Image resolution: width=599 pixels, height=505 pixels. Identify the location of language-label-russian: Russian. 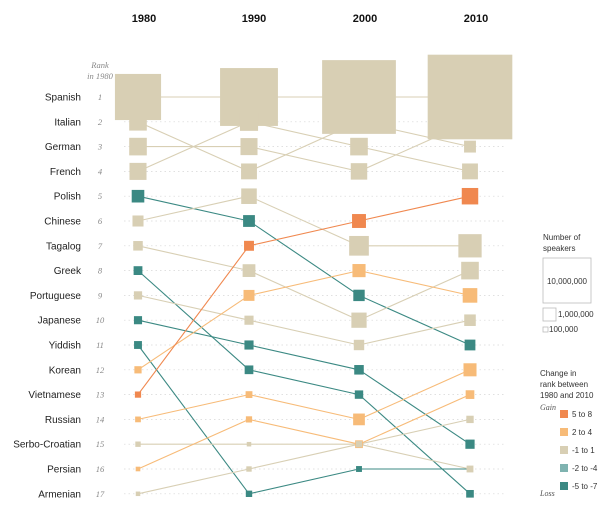
(63, 420).